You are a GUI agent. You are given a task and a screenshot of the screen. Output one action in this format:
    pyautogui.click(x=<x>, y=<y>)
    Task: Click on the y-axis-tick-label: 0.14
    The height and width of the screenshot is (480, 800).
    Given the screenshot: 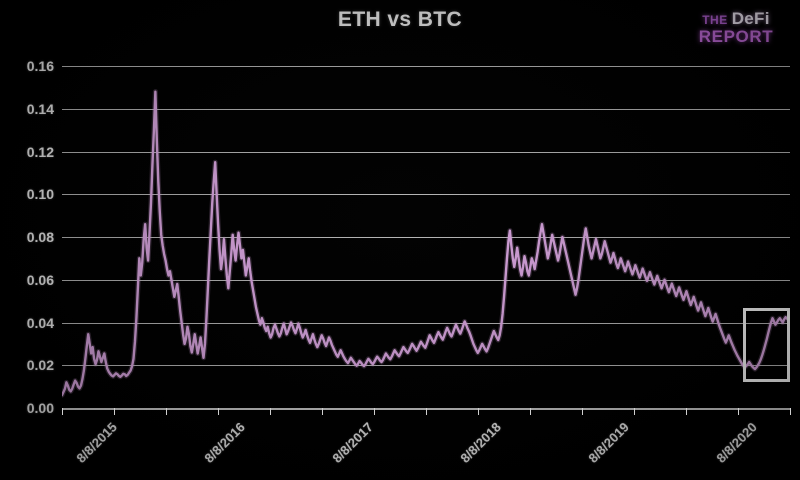 What is the action you would take?
    pyautogui.click(x=40, y=108)
    